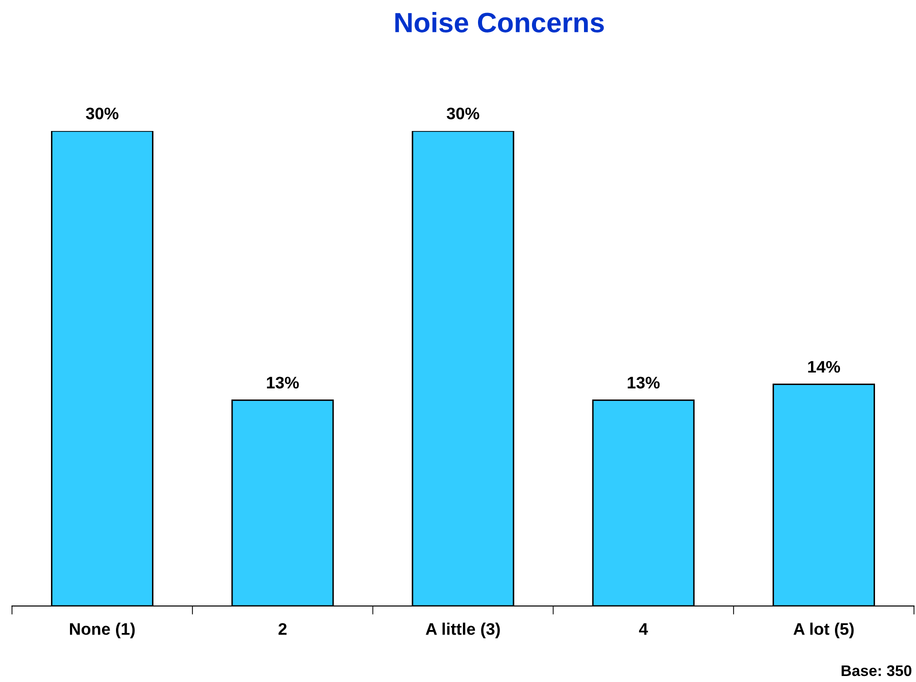 The image size is (916, 682). Describe the element at coordinates (499, 22) in the screenshot. I see `chart-title: Noise Concerns` at that location.